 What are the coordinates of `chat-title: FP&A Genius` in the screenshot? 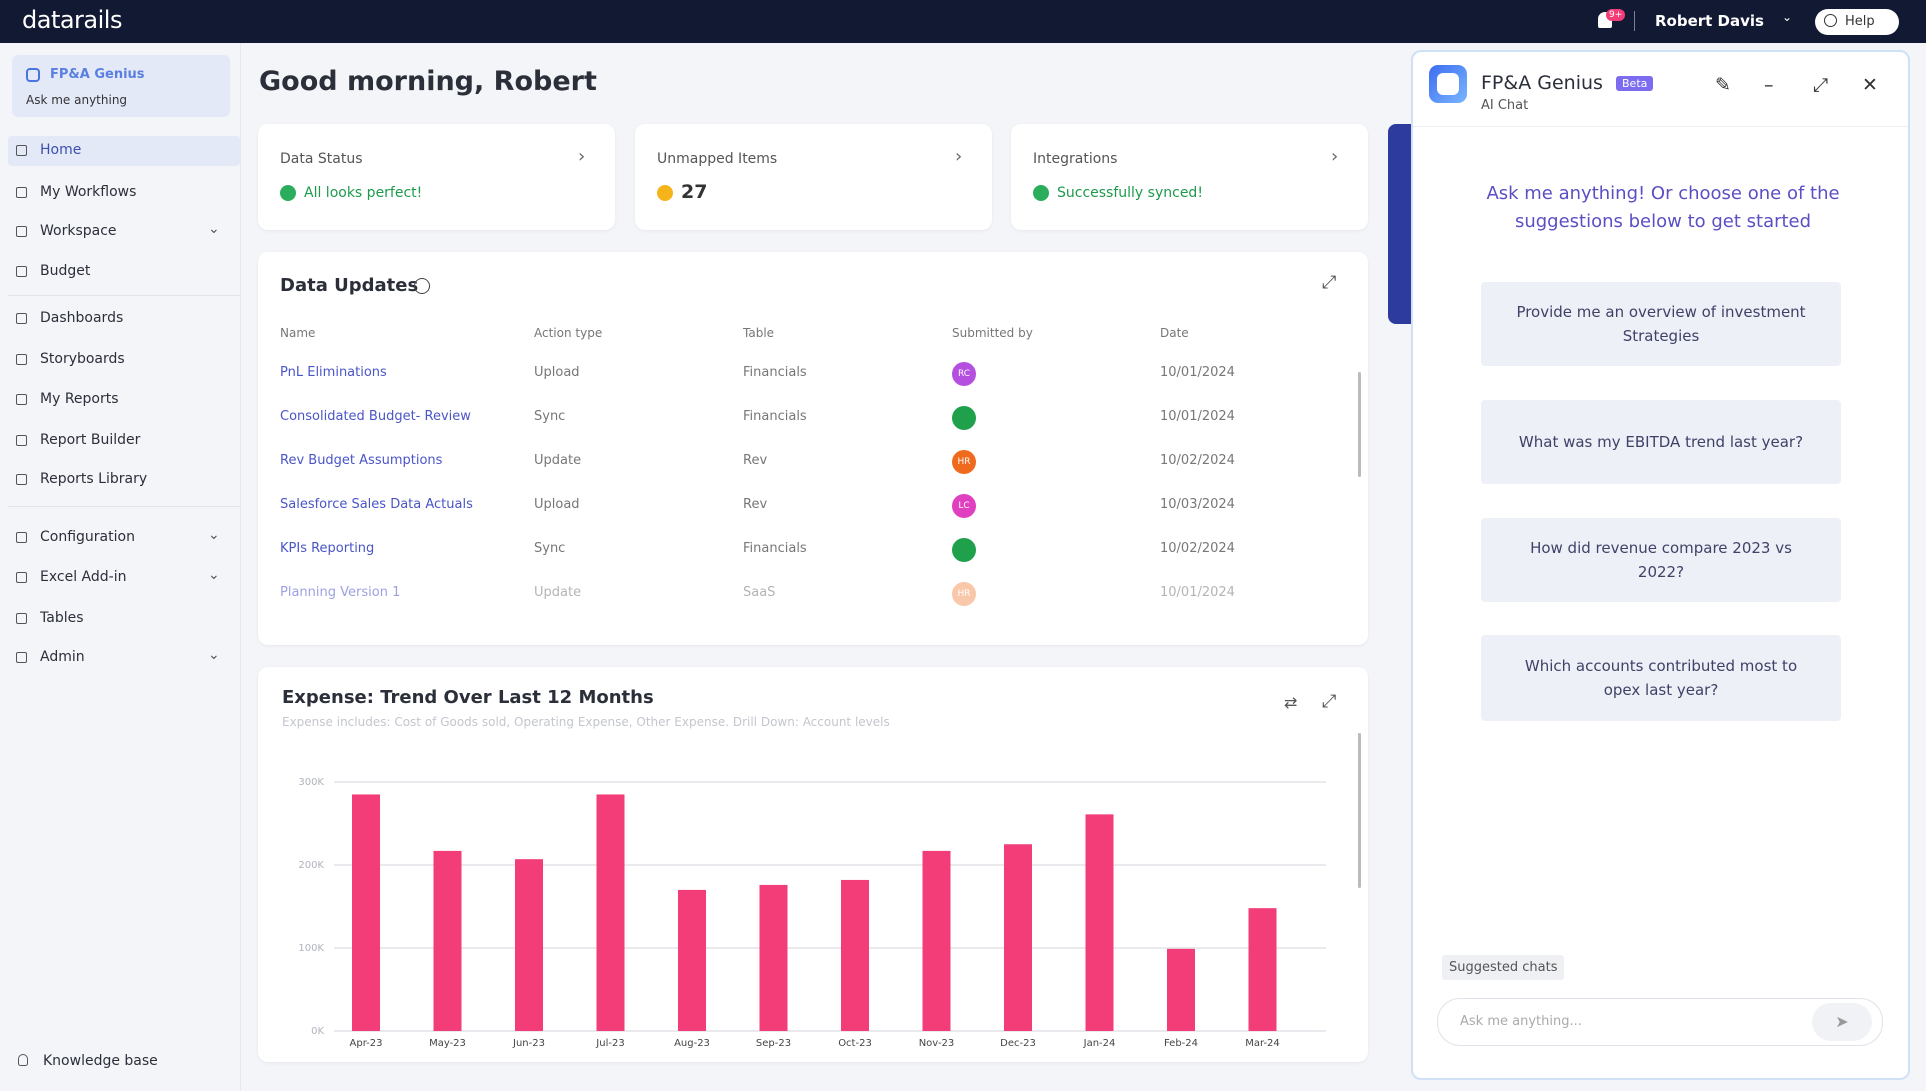 It's located at (1542, 83).